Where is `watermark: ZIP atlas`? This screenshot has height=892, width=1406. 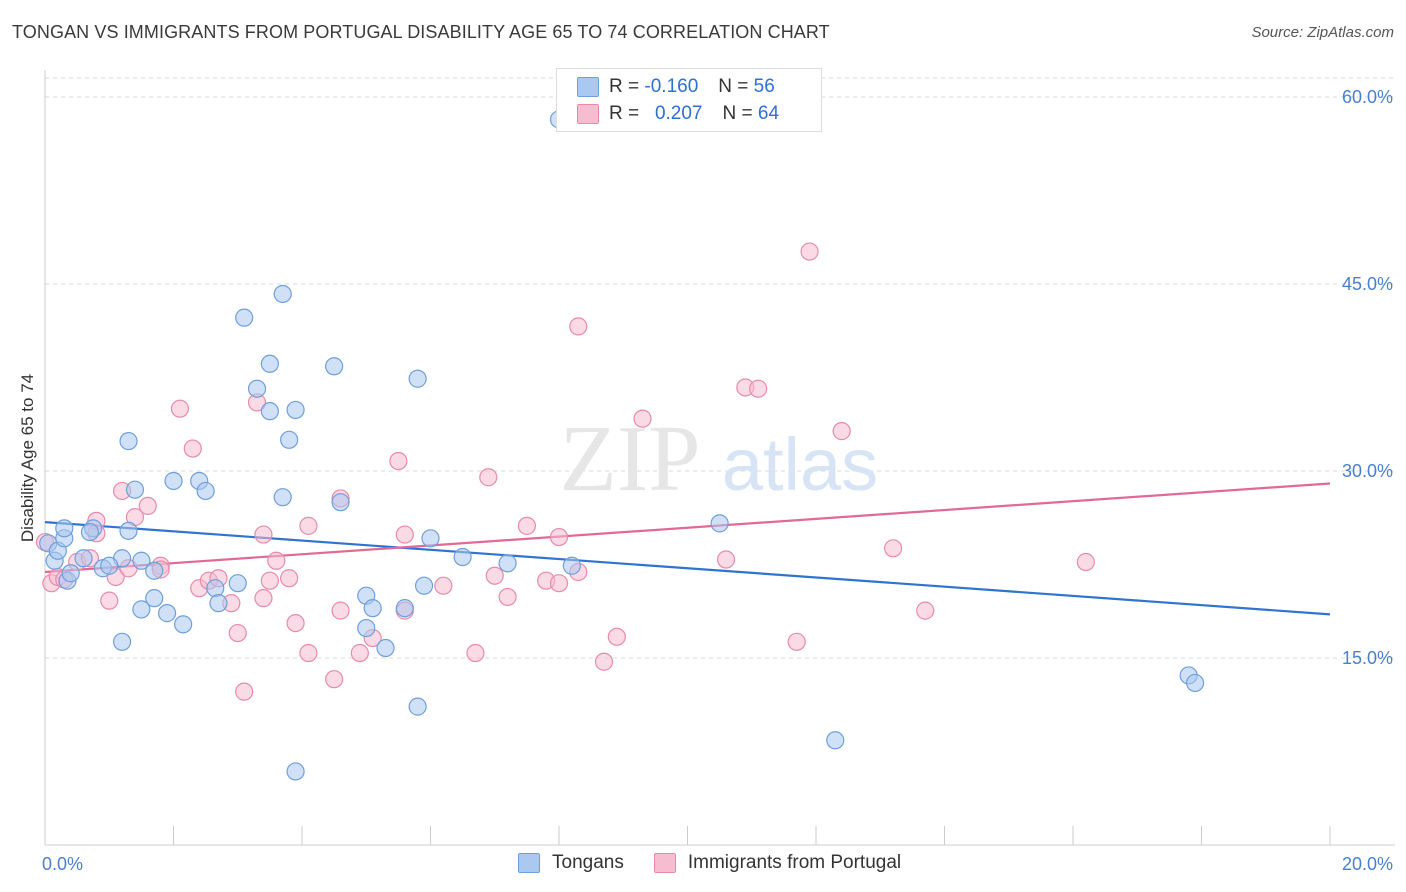
watermark: ZIP atlas is located at coordinates (719, 459).